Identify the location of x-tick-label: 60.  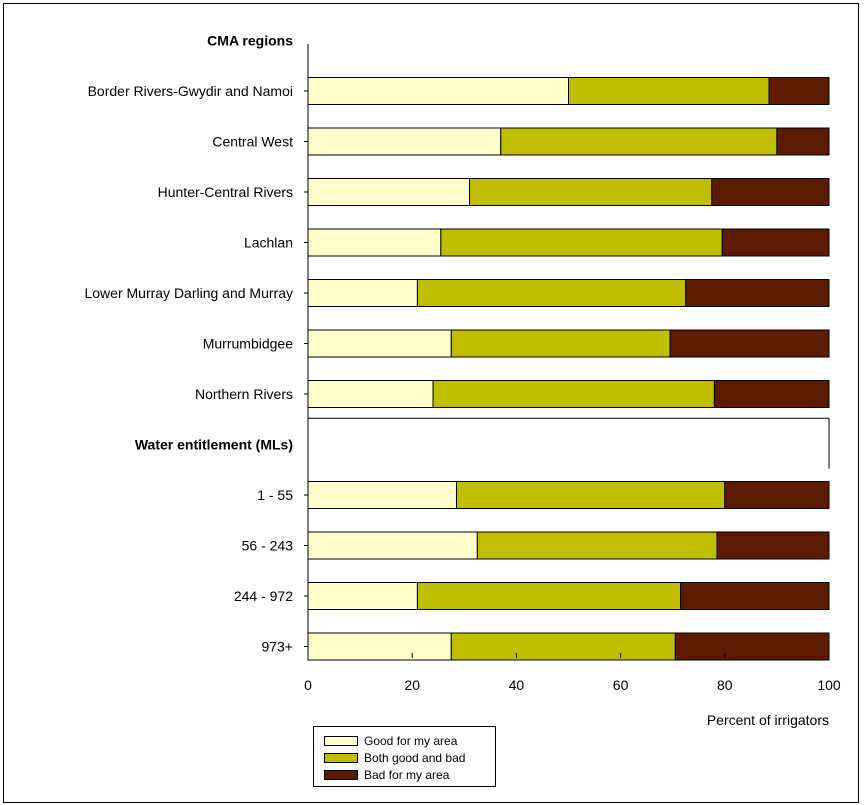
(621, 685).